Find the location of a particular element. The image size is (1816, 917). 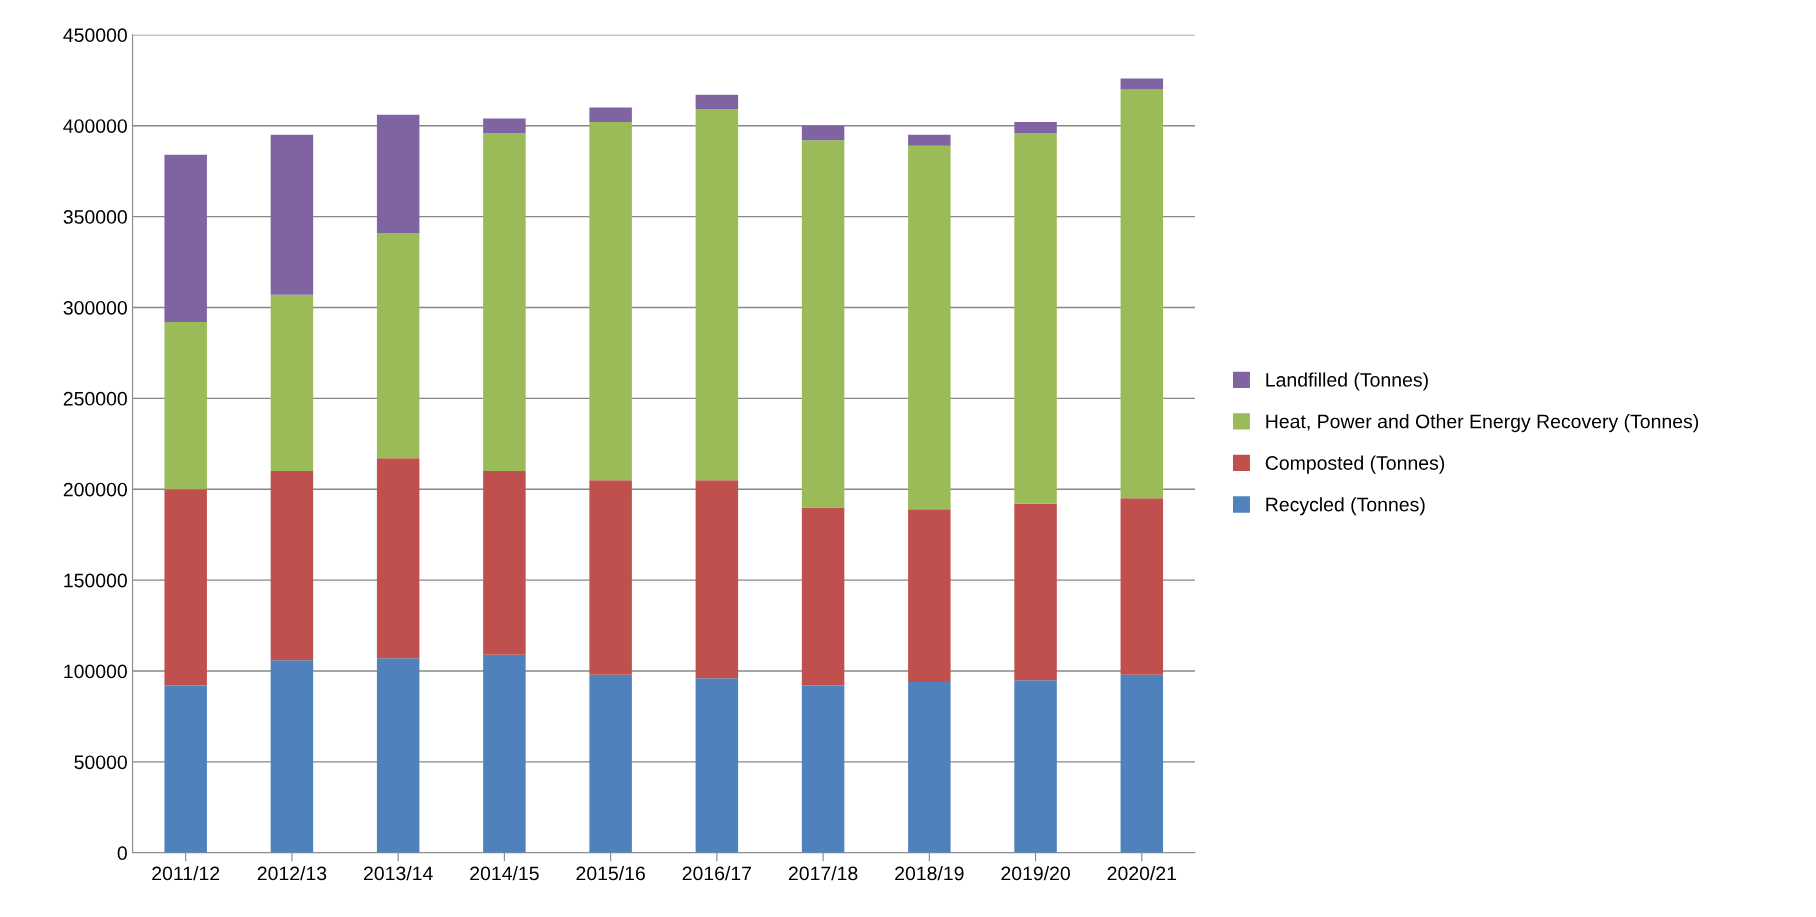

y-tick-label: 450000 is located at coordinates (95, 35).